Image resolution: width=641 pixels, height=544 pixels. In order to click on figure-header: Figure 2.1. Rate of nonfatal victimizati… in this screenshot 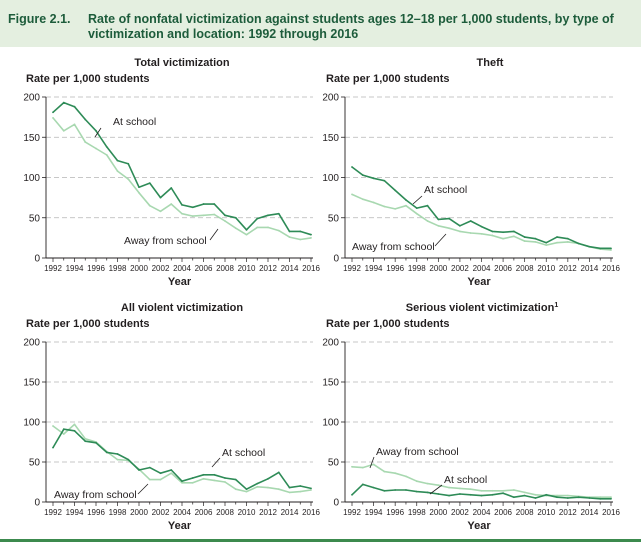, I will do `click(320, 23)`.